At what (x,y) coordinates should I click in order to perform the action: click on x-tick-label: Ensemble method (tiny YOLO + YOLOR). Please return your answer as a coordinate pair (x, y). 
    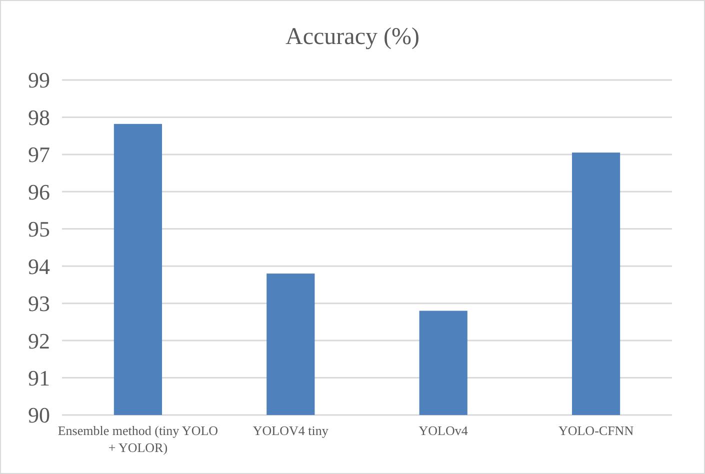
    Looking at the image, I should click on (138, 439).